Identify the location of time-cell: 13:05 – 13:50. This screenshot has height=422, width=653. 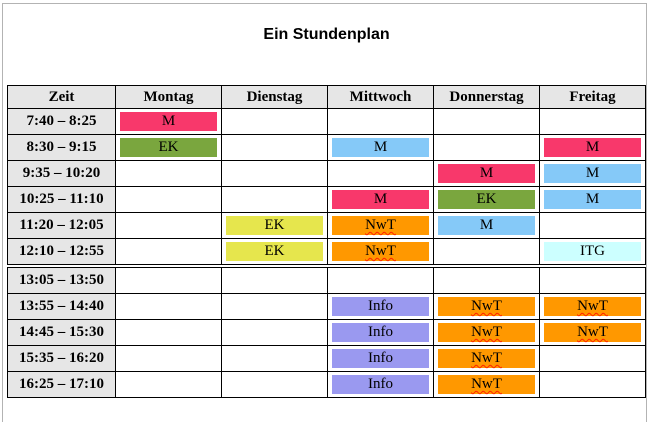
(61, 280).